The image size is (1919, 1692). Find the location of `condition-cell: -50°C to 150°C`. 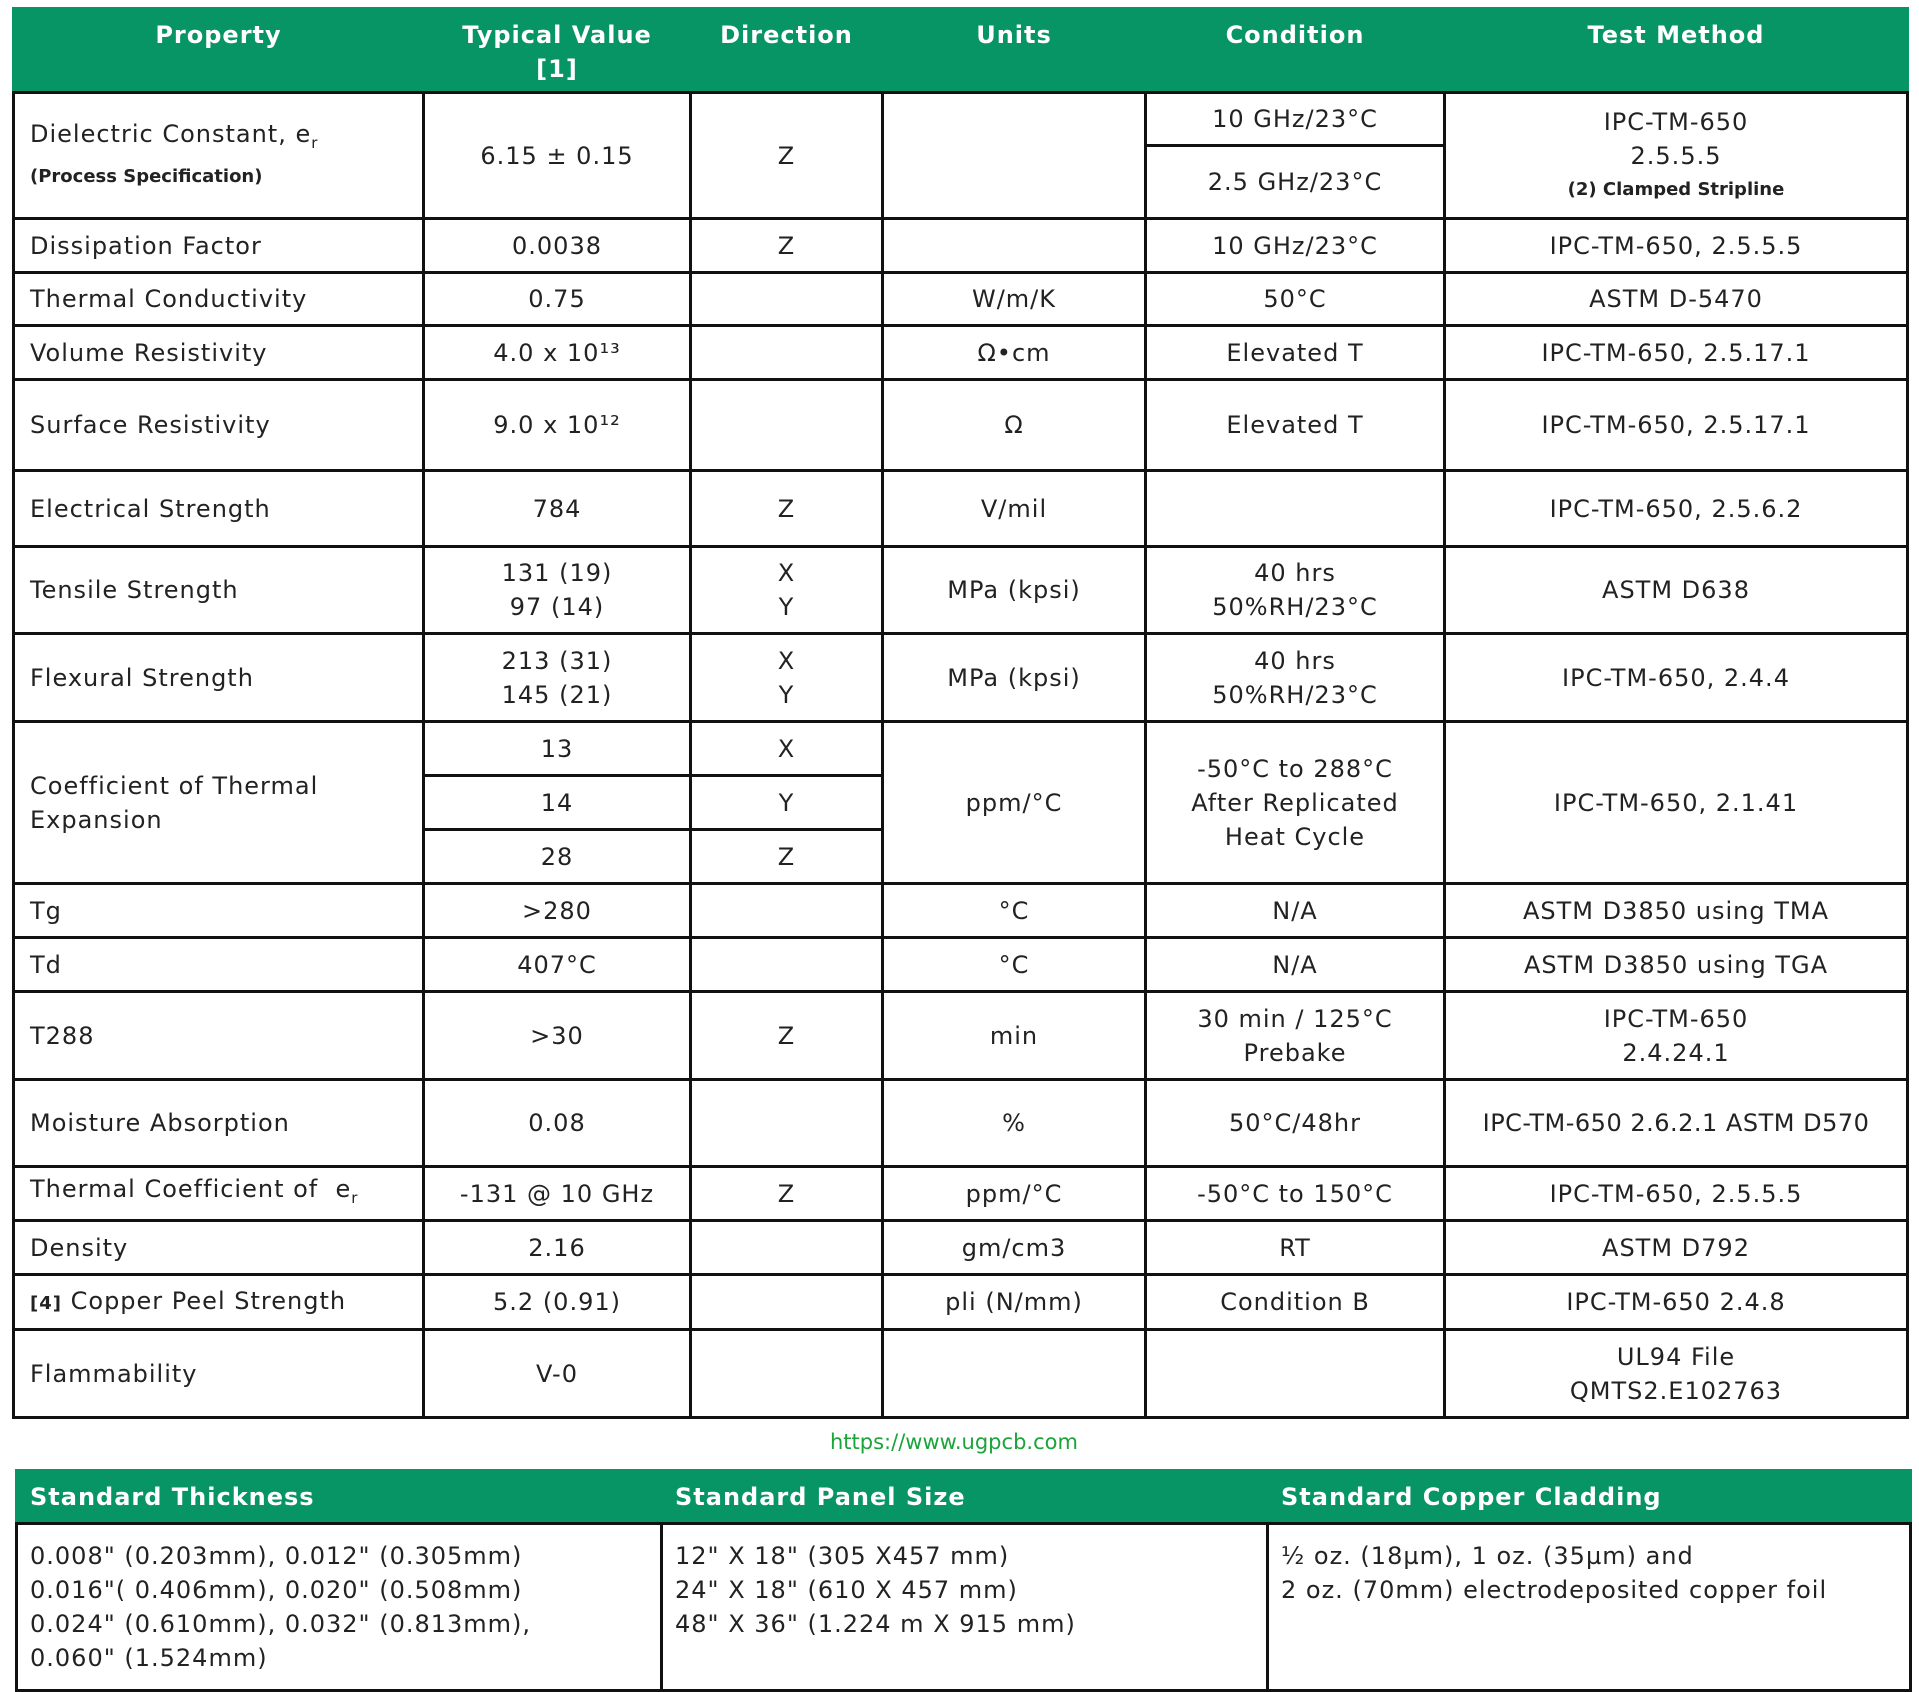

condition-cell: -50°C to 150°C is located at coordinates (1295, 1193).